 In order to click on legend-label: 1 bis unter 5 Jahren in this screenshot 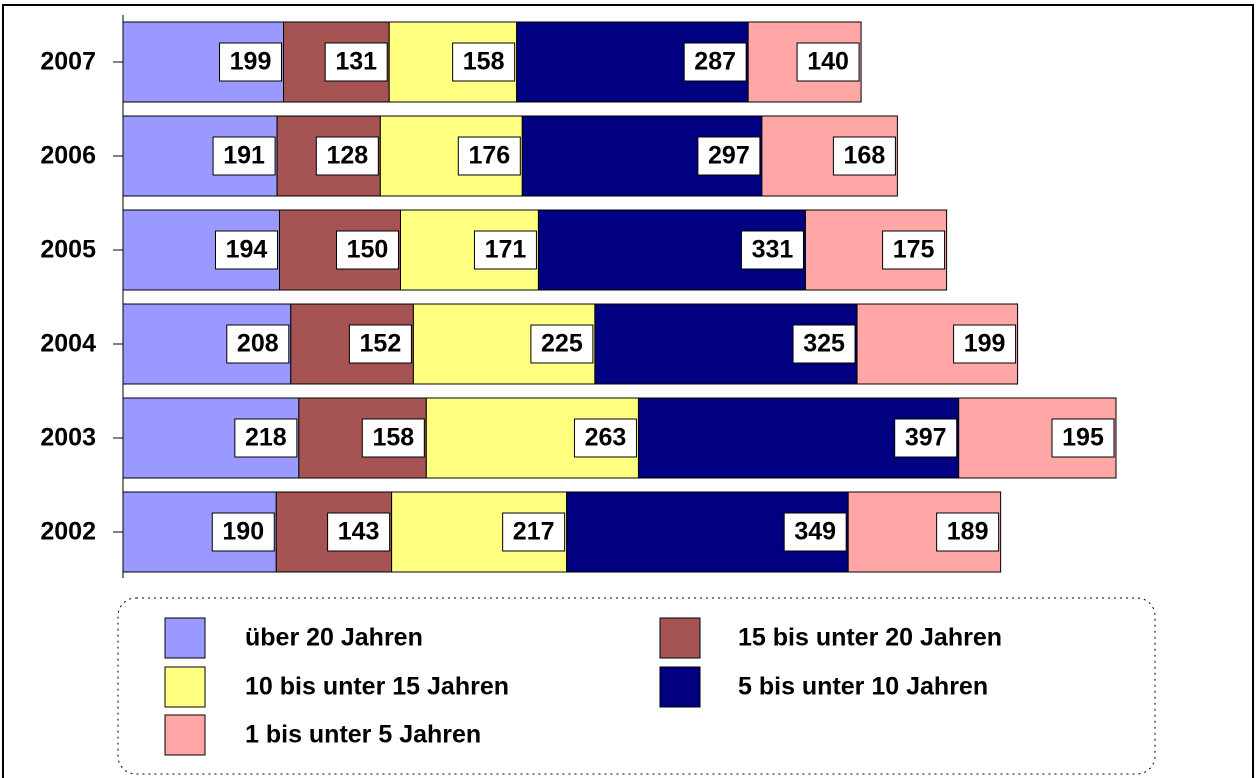, I will do `click(363, 735)`.